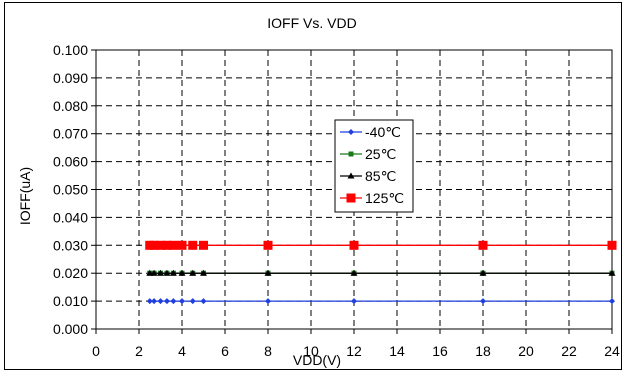  What do you see at coordinates (25, 196) in the screenshot?
I see `y-axis-label: IOFF(uA)` at bounding box center [25, 196].